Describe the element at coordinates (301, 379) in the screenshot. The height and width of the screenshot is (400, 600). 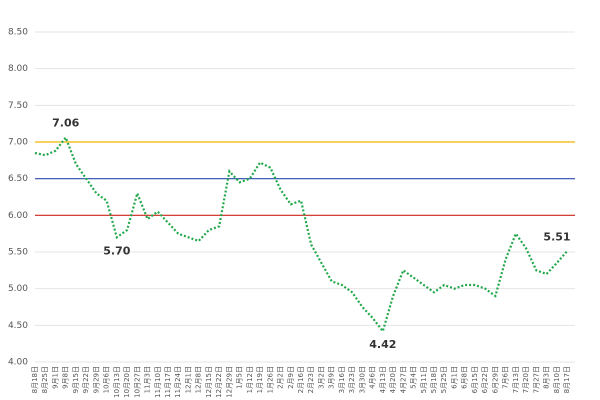
I see `x-tick-label: 2月16日` at that location.